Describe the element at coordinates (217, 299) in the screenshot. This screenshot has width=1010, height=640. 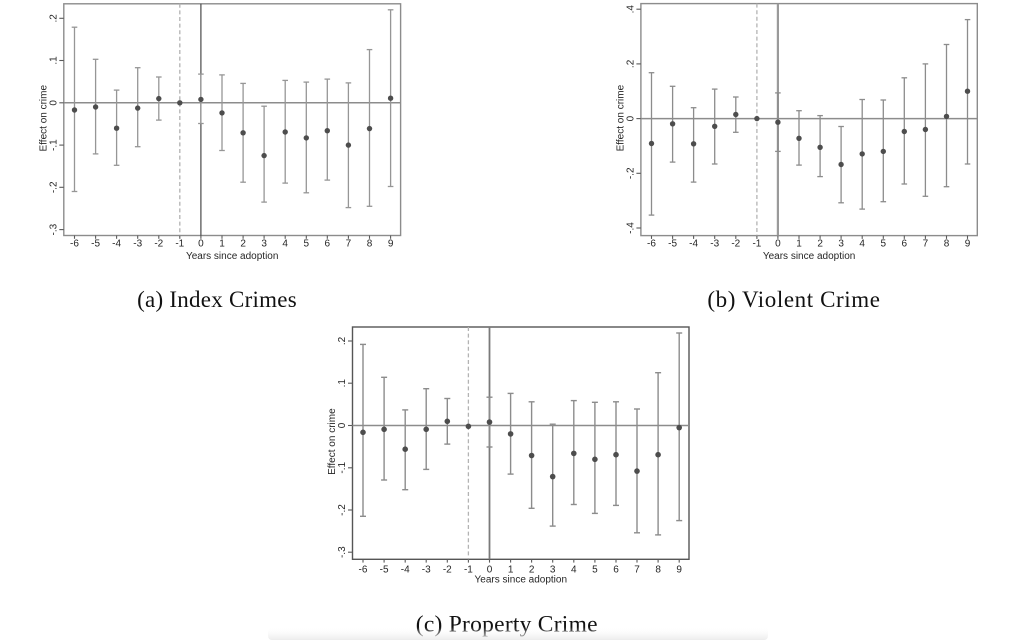
I see `svg-text: (a) Index Crimes` at that location.